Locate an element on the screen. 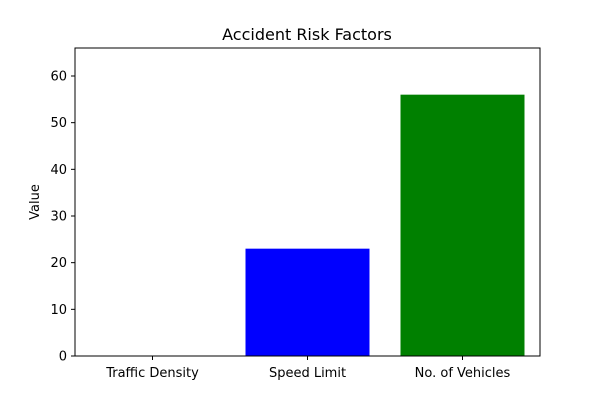 Image resolution: width=600 pixels, height=404 pixels. y-tick-label: 30 is located at coordinates (58, 217).